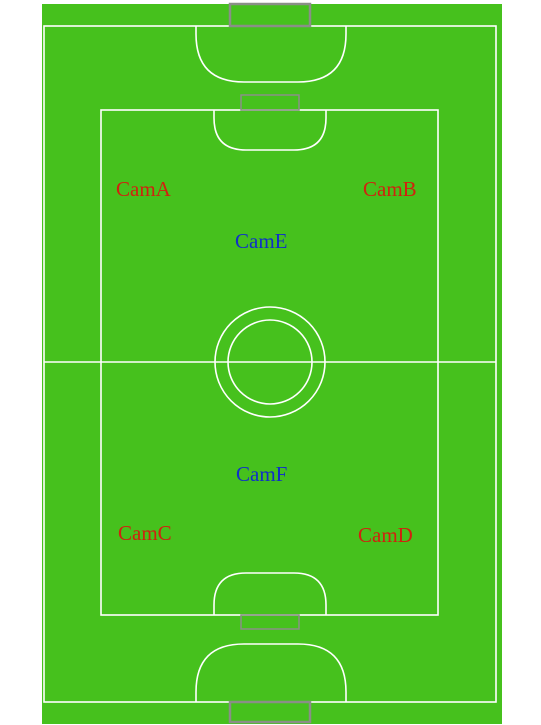 This screenshot has height=725, width=541. I want to click on bottom-inner-penalty-arc, so click(270, 593).